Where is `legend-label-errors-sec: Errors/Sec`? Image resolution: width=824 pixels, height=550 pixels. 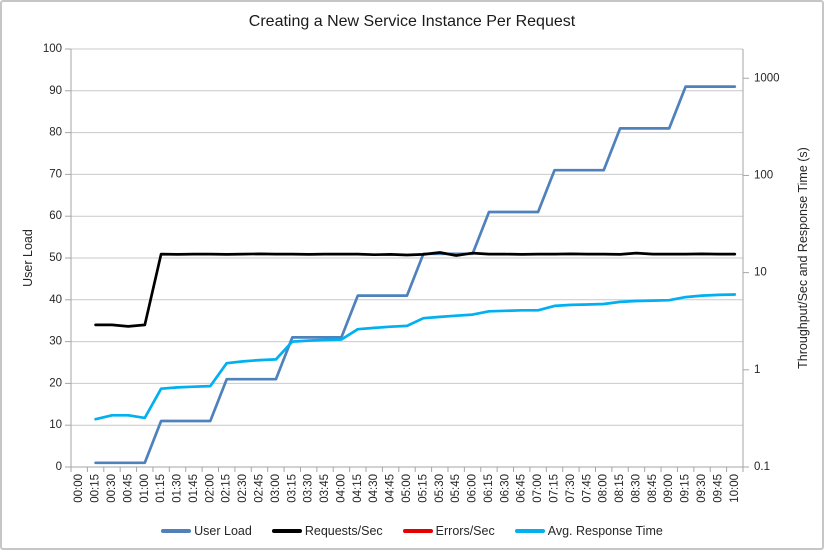
legend-label-errors-sec: Errors/Sec is located at coordinates (465, 531).